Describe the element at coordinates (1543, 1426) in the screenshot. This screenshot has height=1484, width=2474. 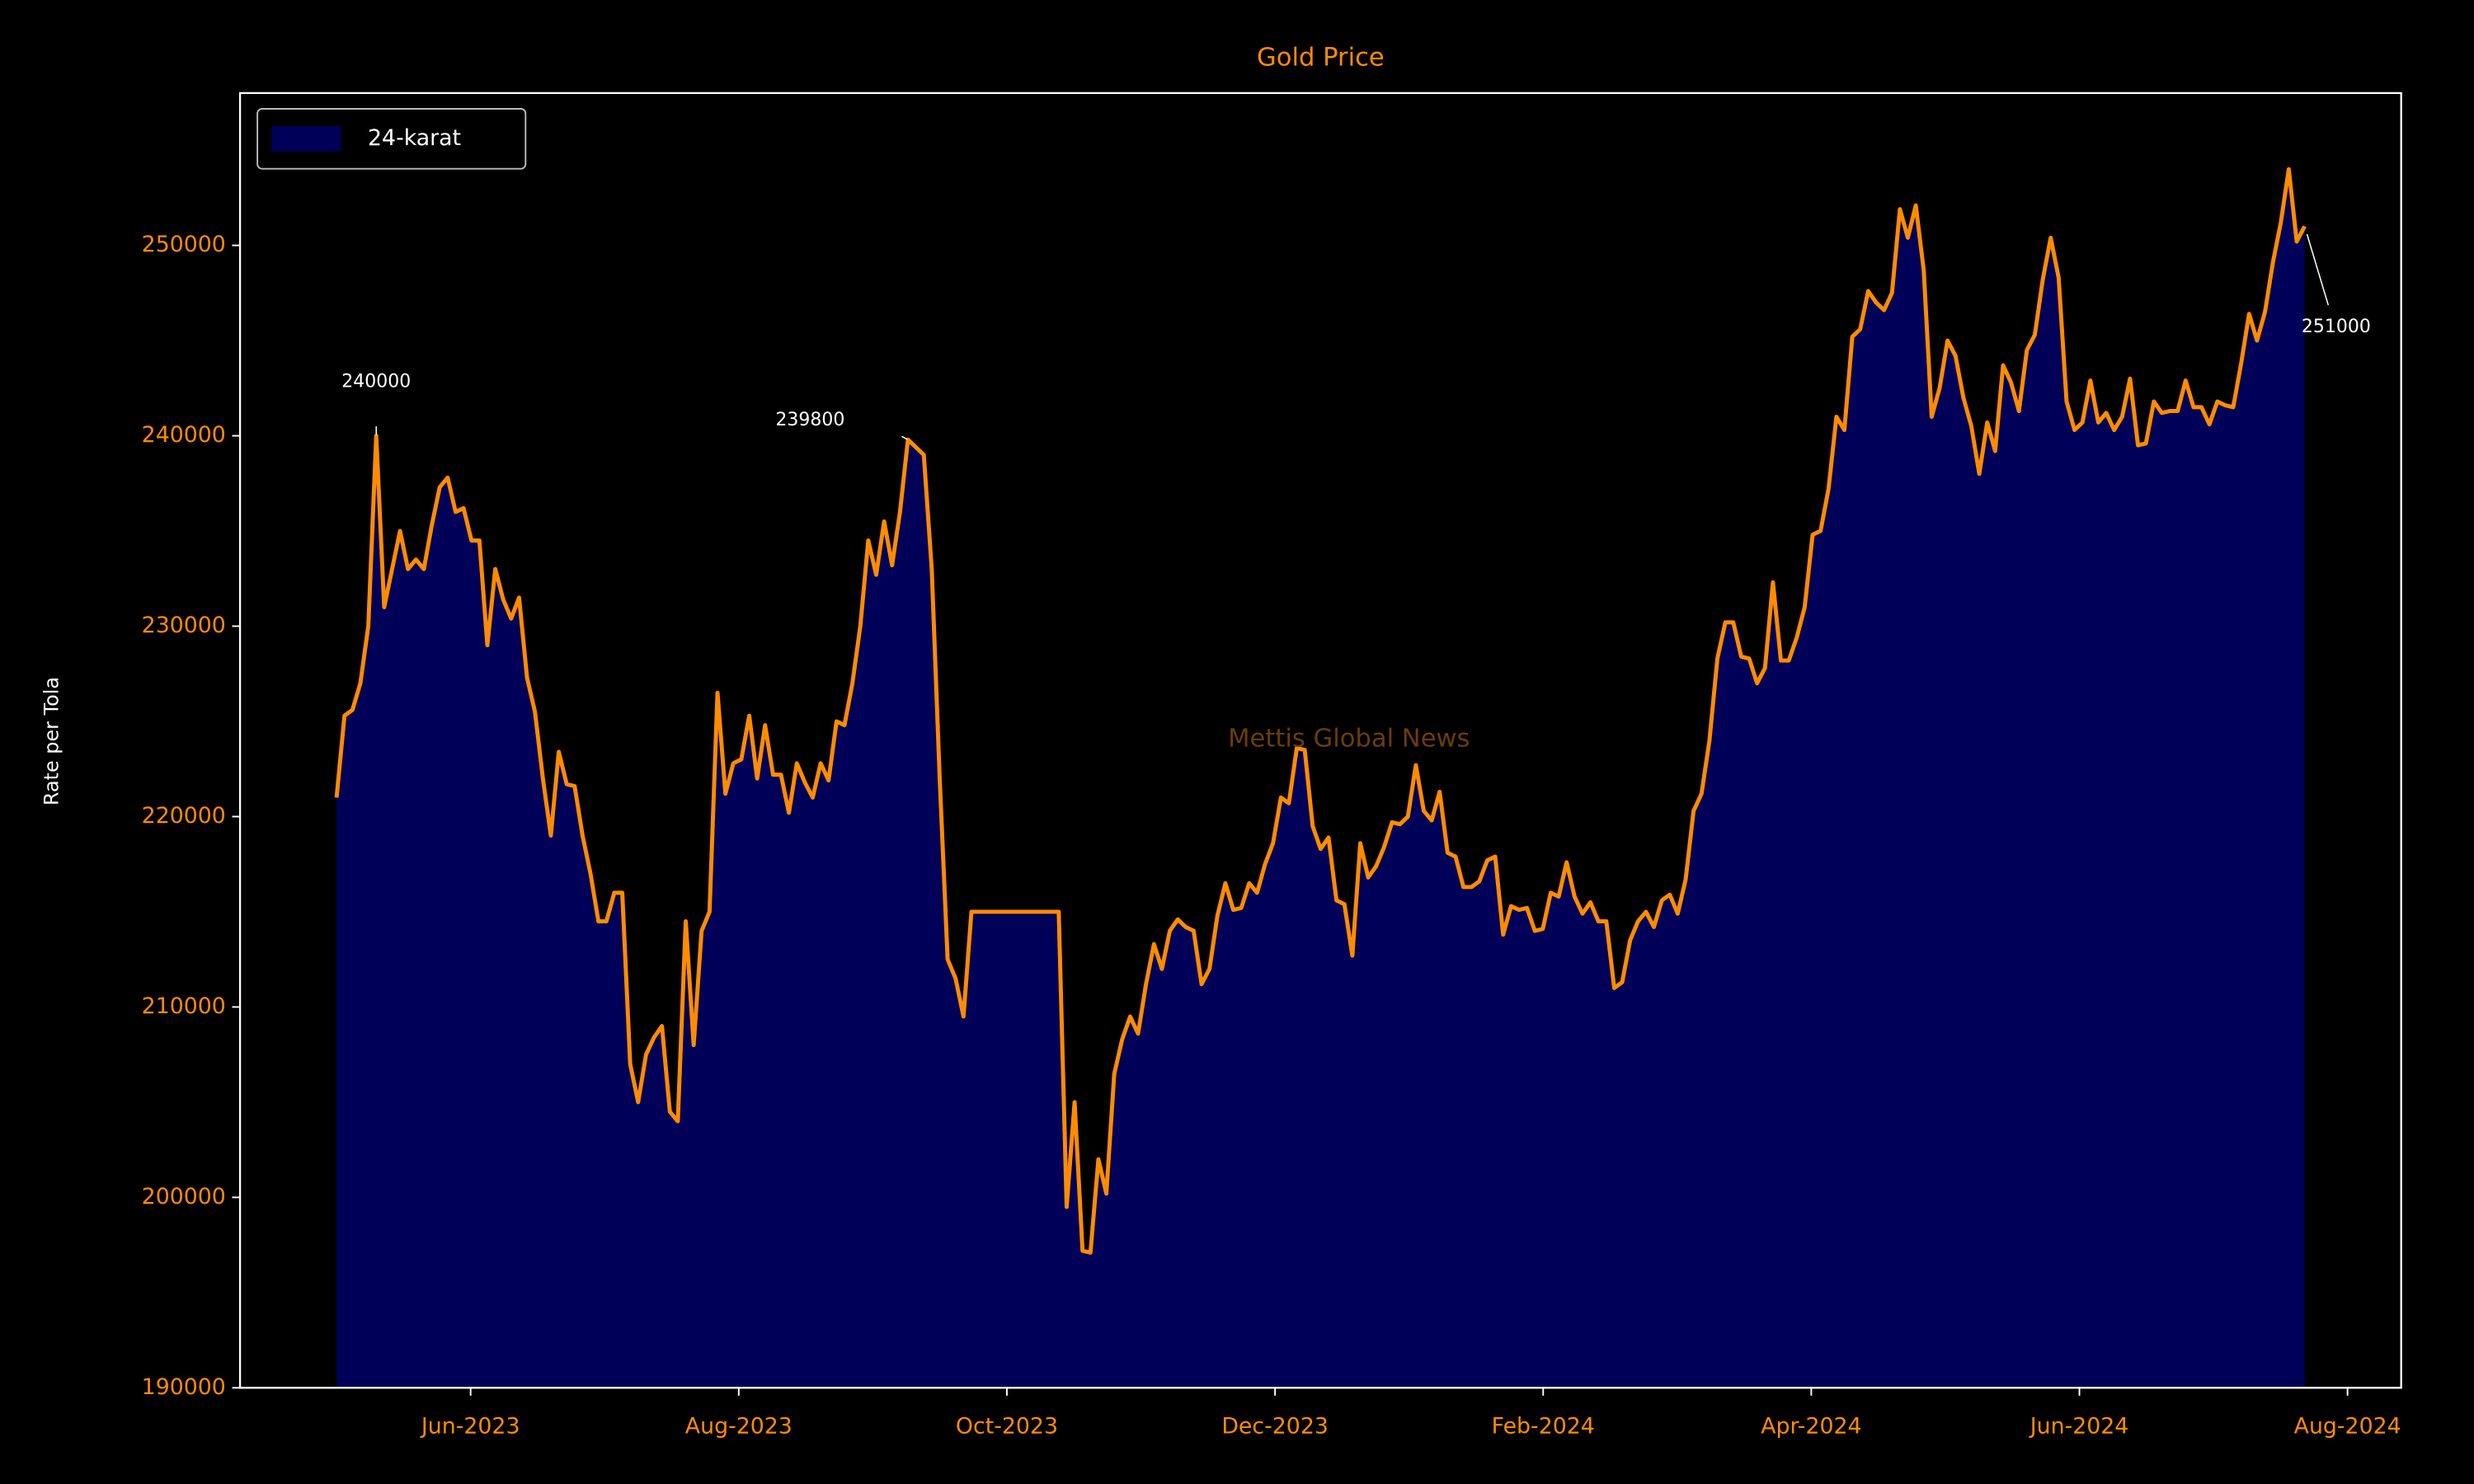
I see `x-tick-label: Feb-2024` at that location.